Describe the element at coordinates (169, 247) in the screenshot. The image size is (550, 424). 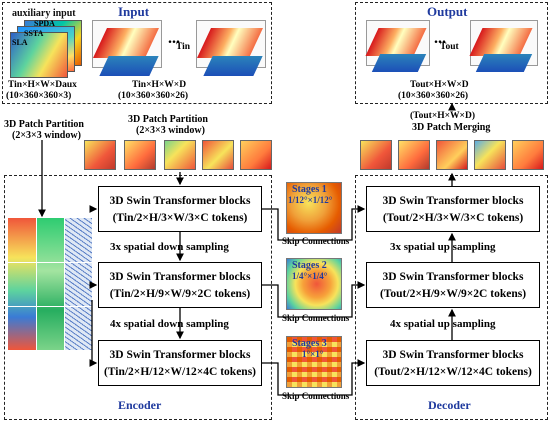
I see `encoder-down-1: 3x spatial down sampling` at that location.